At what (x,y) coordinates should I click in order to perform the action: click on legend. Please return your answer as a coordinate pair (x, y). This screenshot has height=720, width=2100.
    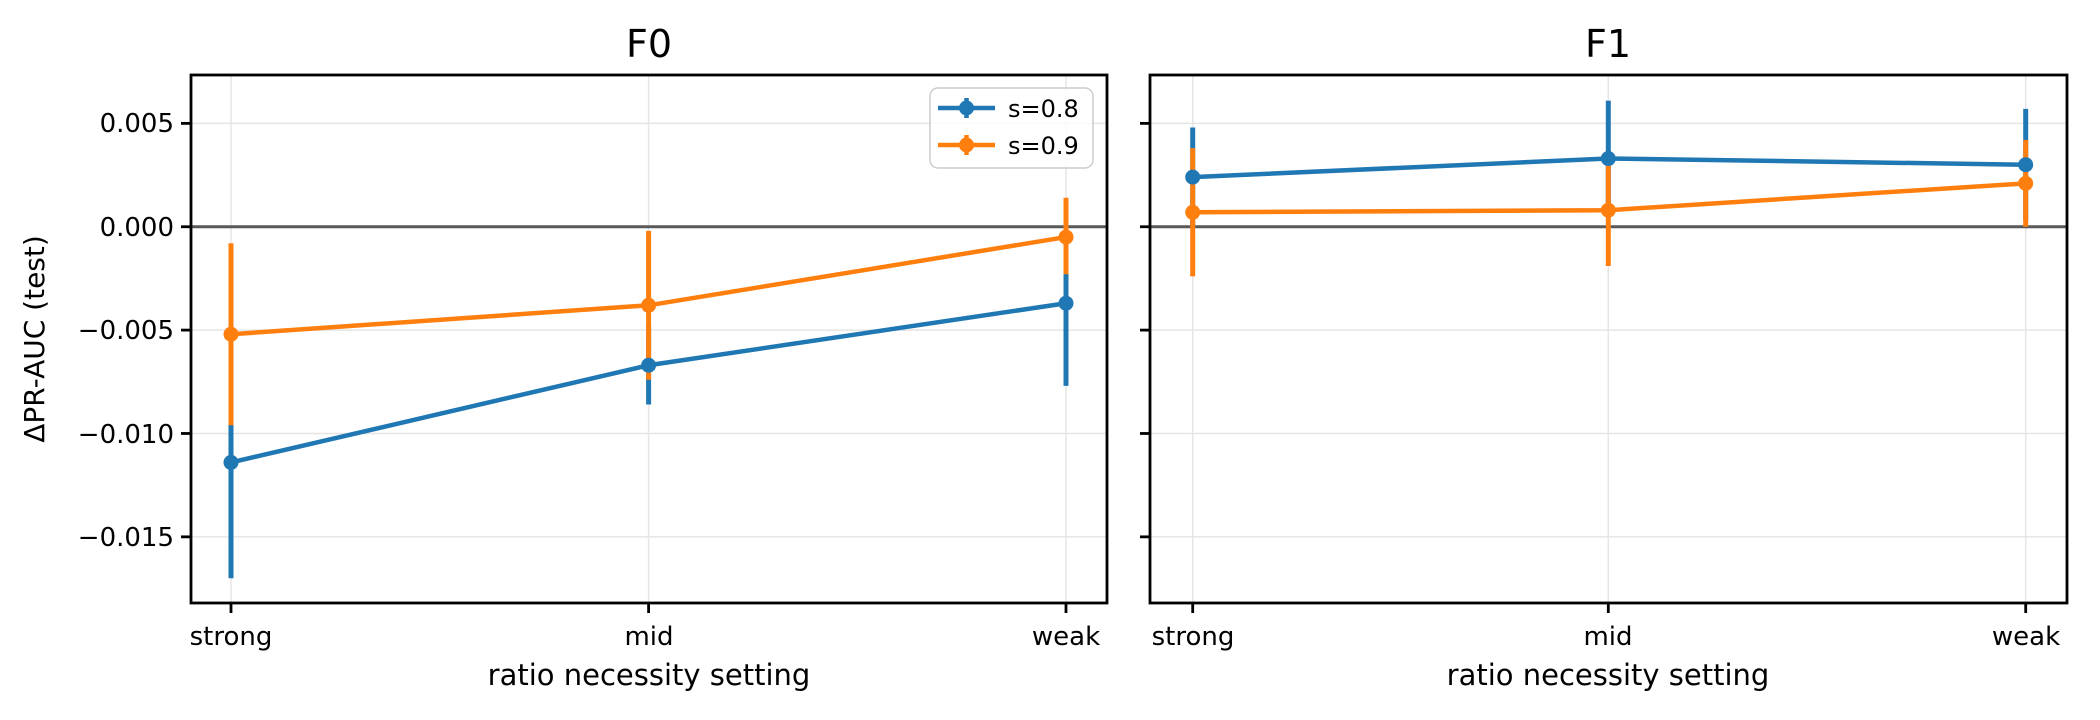
    Looking at the image, I should click on (1011, 128).